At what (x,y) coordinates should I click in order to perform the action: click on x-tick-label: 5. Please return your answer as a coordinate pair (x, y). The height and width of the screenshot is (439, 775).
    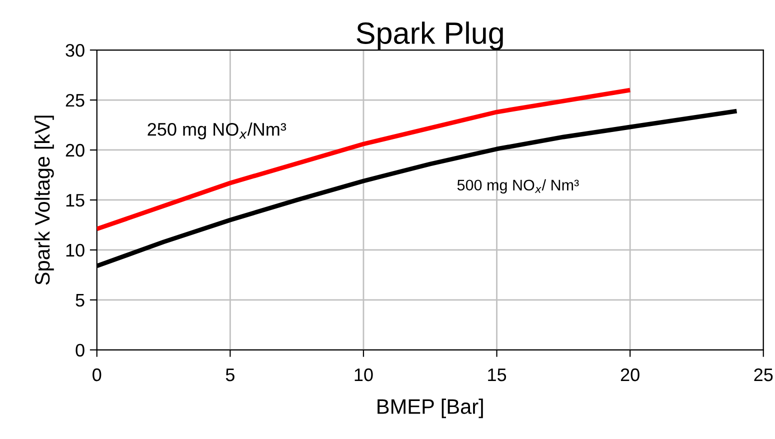
    Looking at the image, I should click on (230, 375).